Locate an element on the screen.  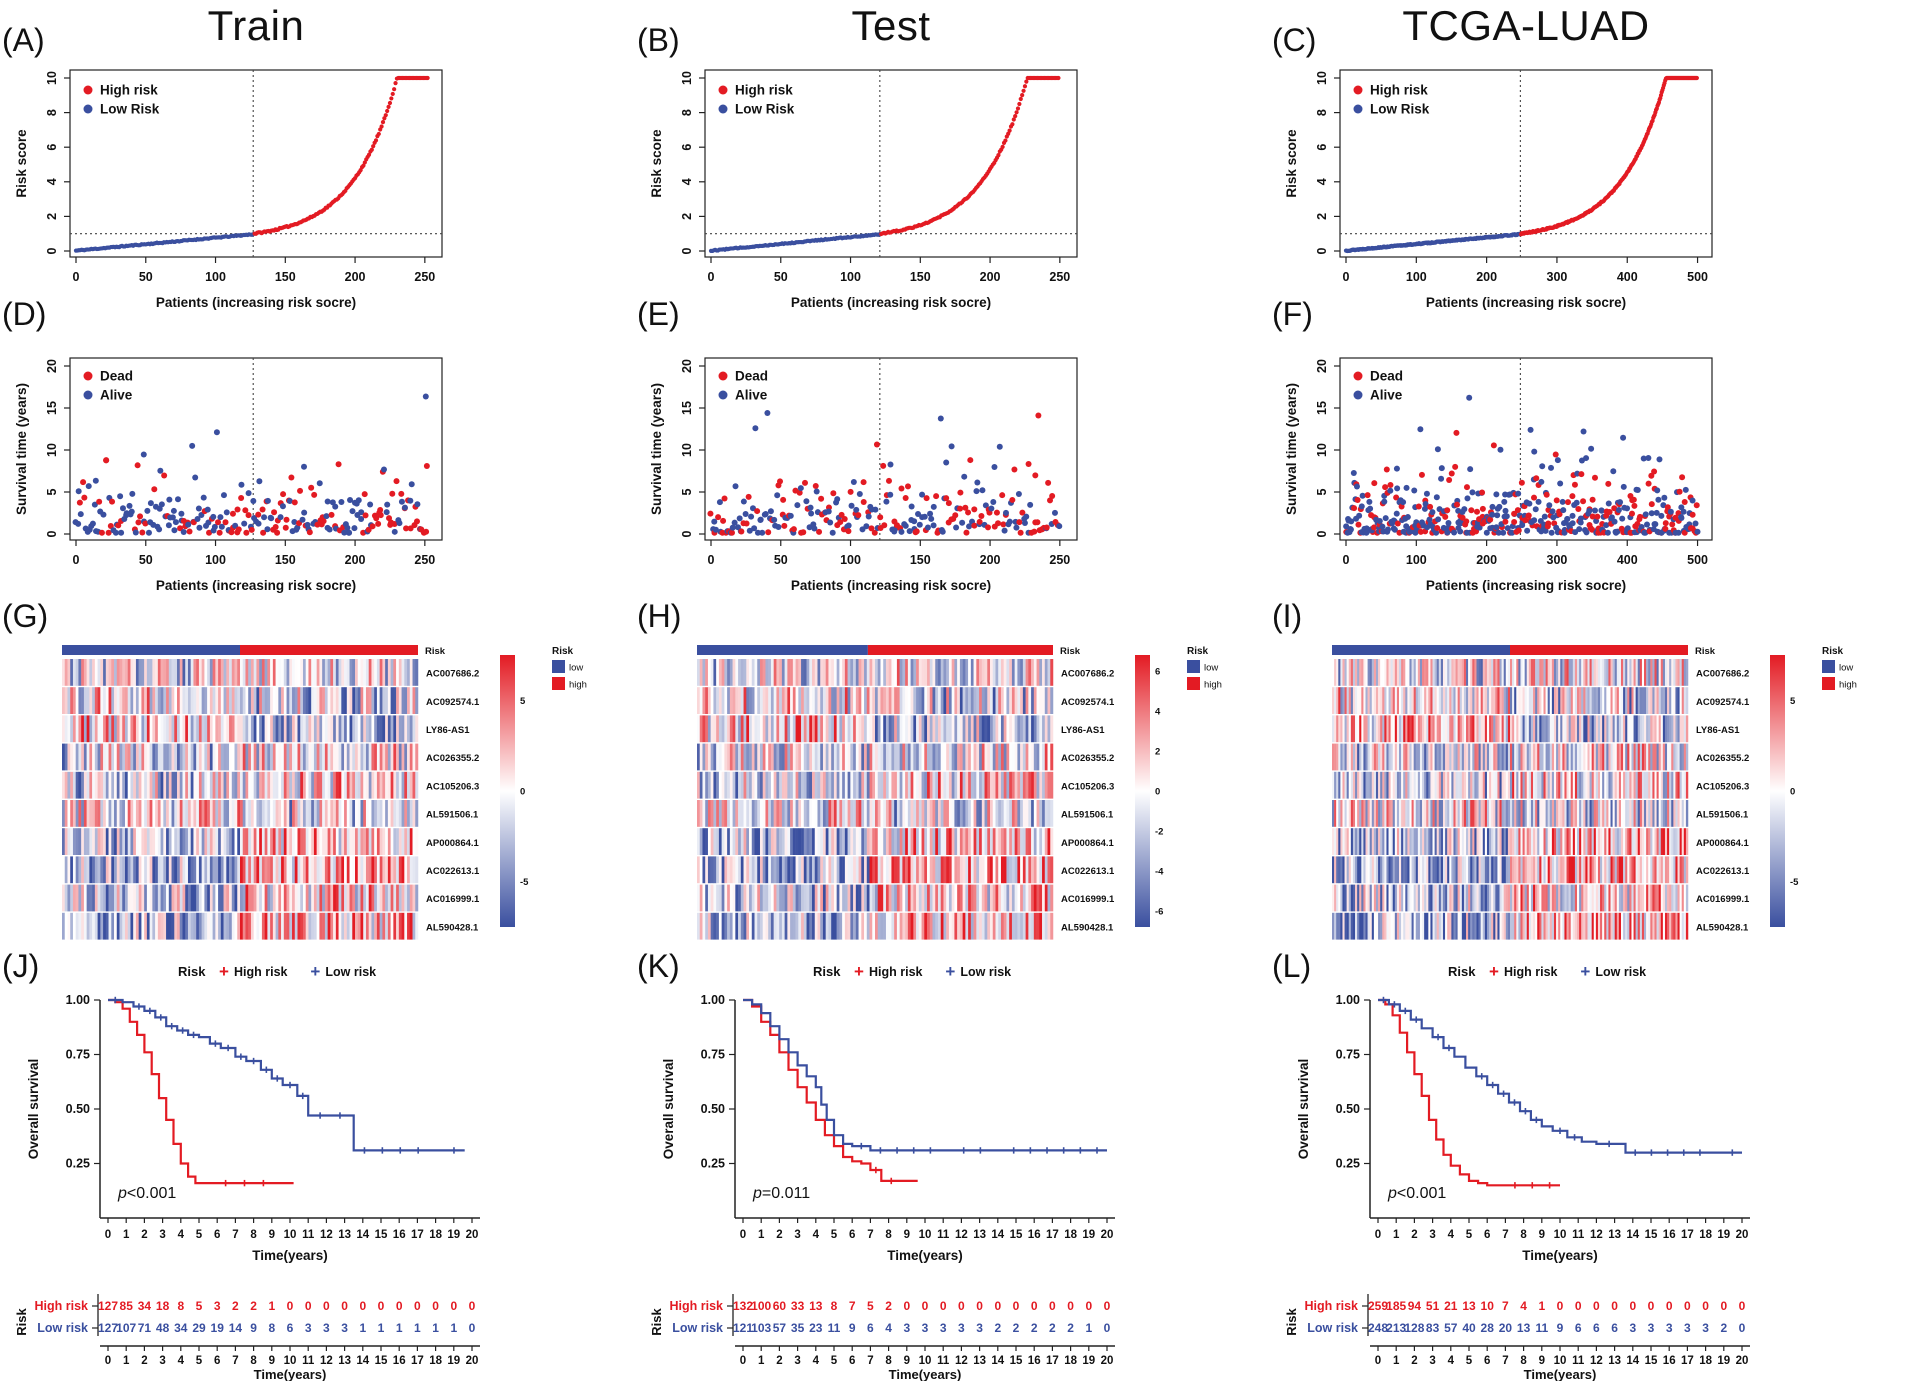
at-risk-count: 34 is located at coordinates (181, 1328).